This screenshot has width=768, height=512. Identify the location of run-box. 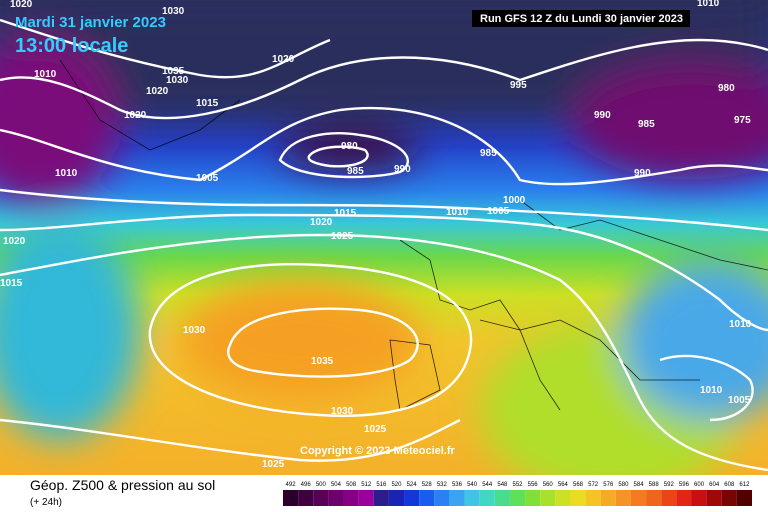
(581, 18).